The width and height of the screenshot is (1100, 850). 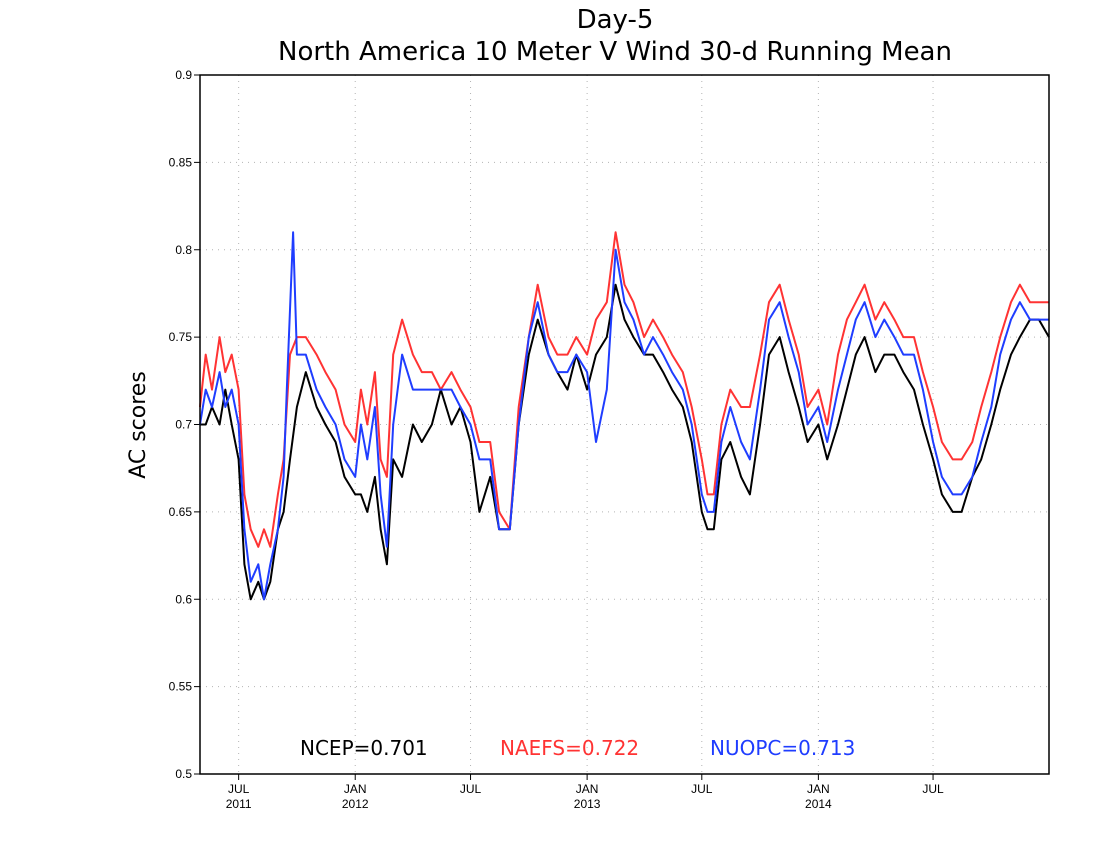 I want to click on y-tick-label: 0.55, so click(x=181, y=687).